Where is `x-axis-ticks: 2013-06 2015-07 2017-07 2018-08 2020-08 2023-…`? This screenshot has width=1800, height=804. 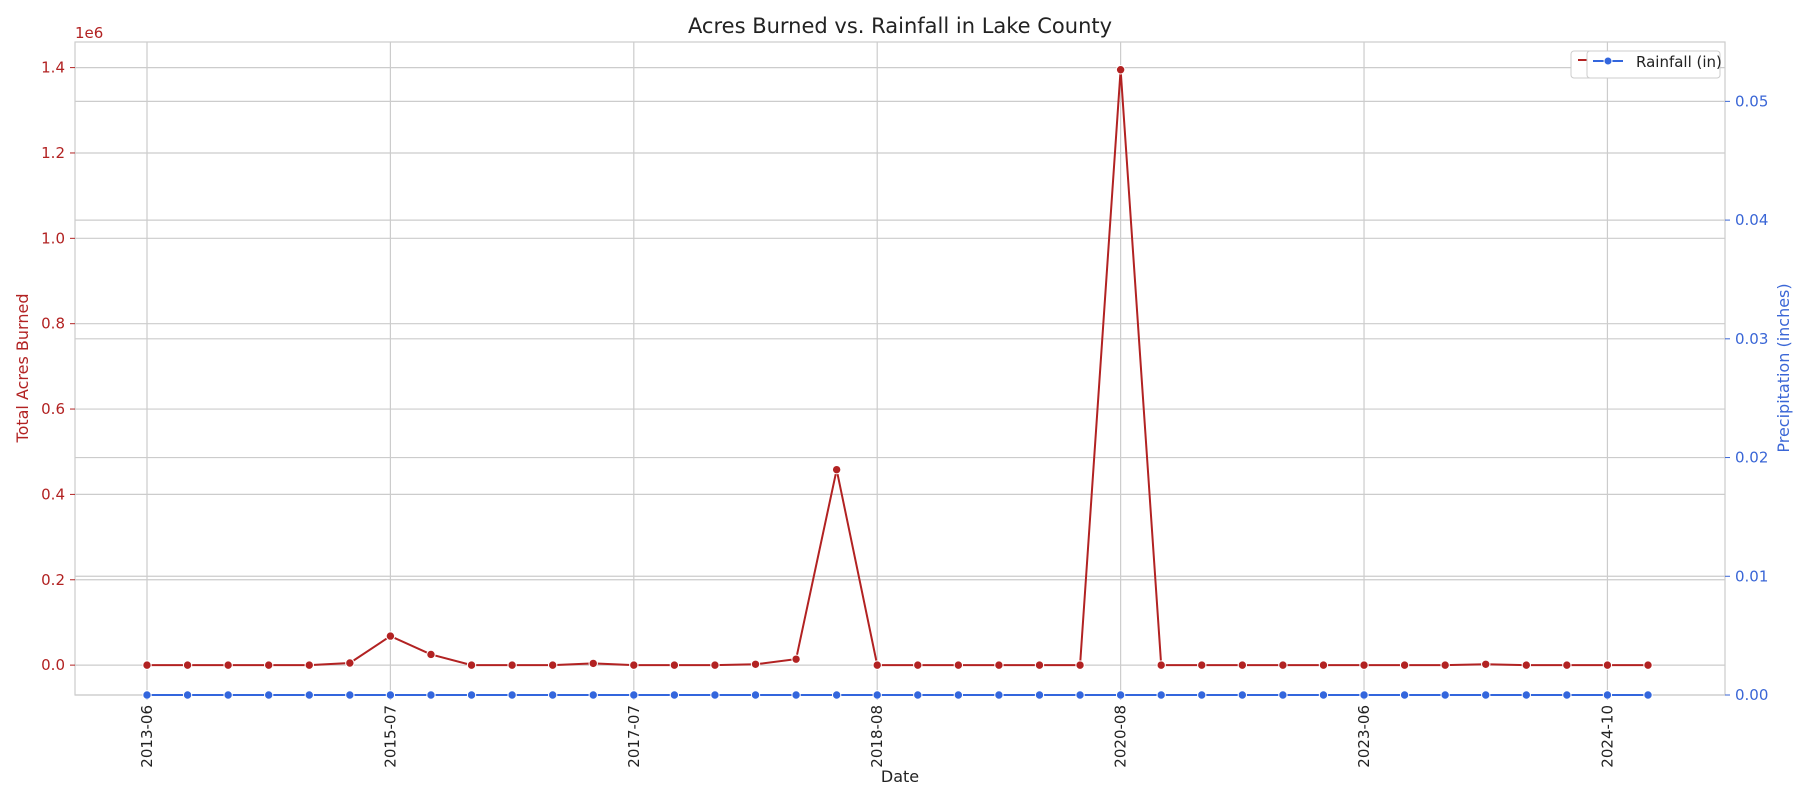 x-axis-ticks: 2013-06 2015-07 2017-07 2018-08 2020-08 2023-… is located at coordinates (877, 731).